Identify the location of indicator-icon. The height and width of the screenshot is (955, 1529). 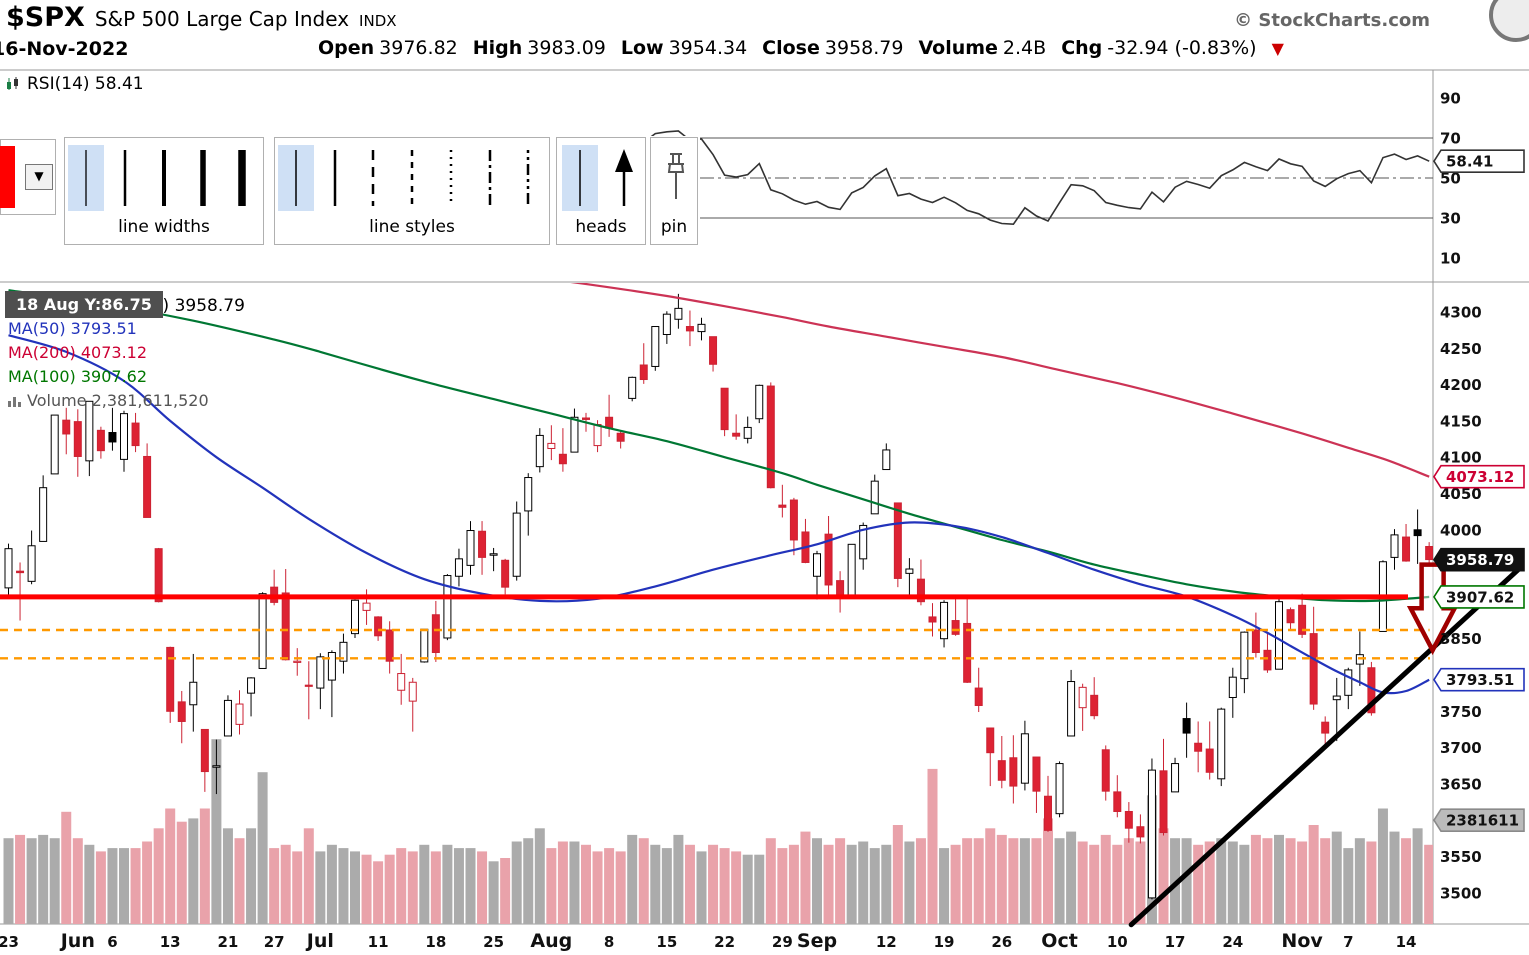
(12, 83).